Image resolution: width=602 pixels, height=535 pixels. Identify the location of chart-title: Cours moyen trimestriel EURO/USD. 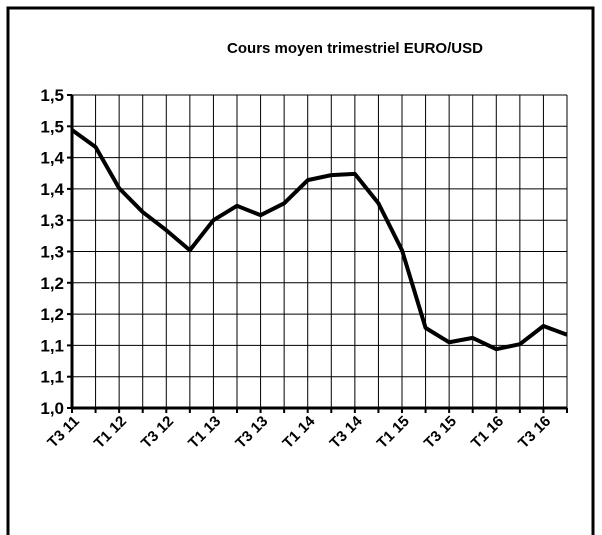
(355, 48).